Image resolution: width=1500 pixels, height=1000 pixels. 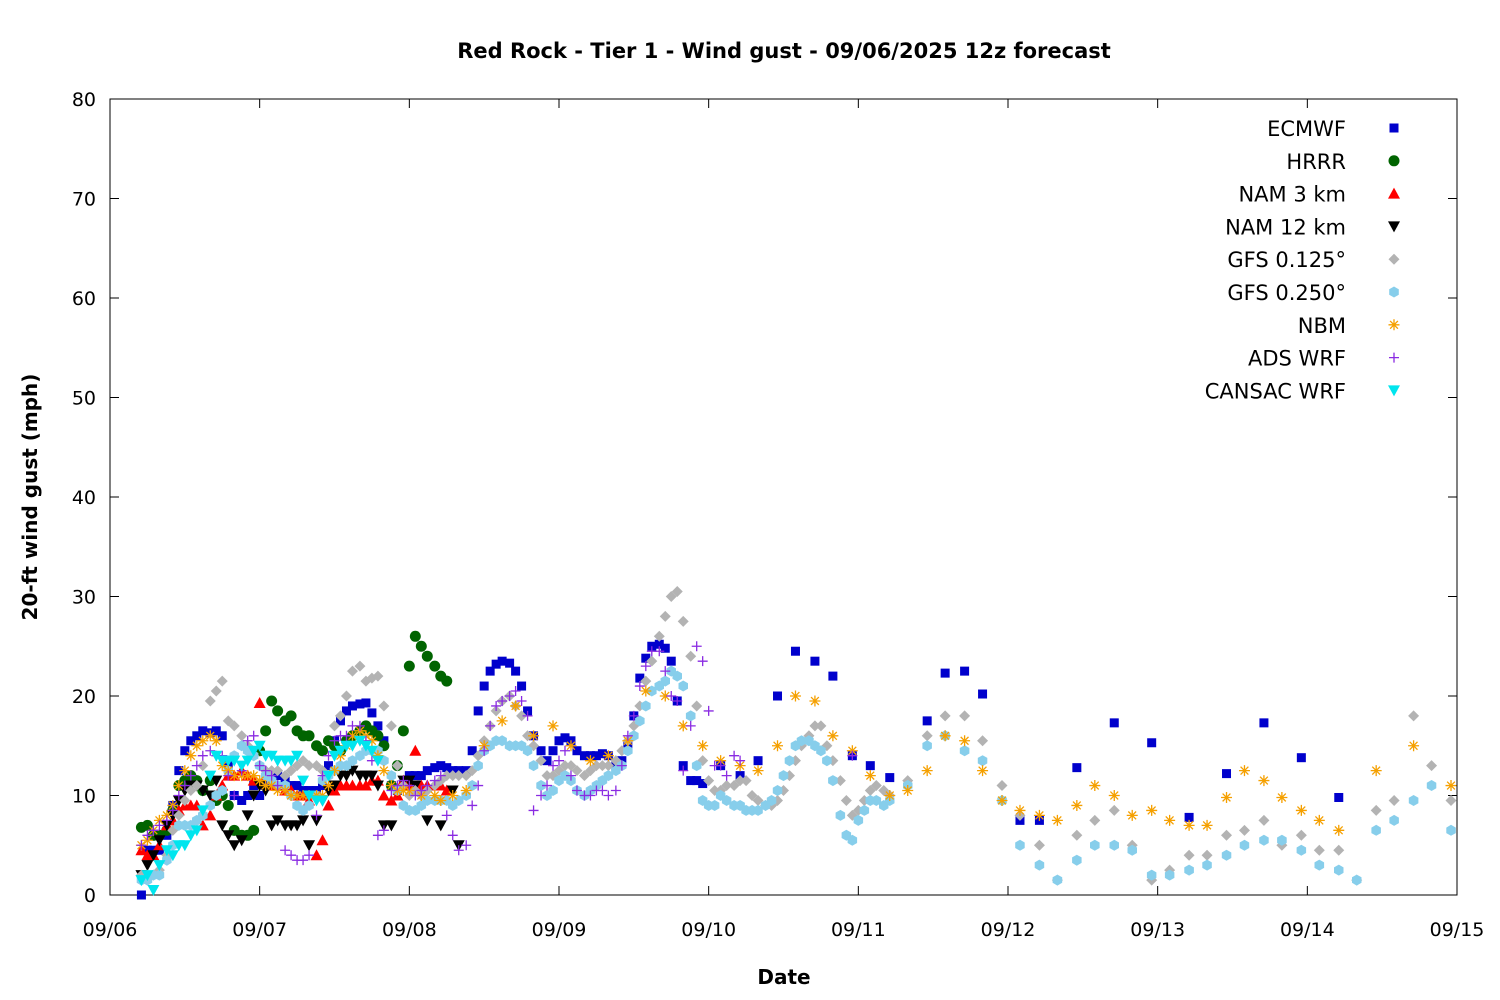 I want to click on y-tick-label: 0, so click(x=90, y=896).